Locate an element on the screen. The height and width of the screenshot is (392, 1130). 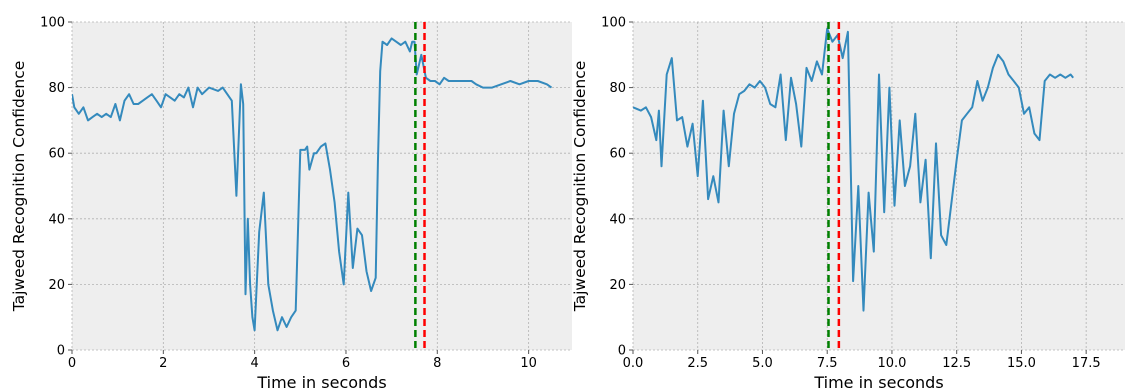
x-tick-label: 10.0 is located at coordinates (891, 363).